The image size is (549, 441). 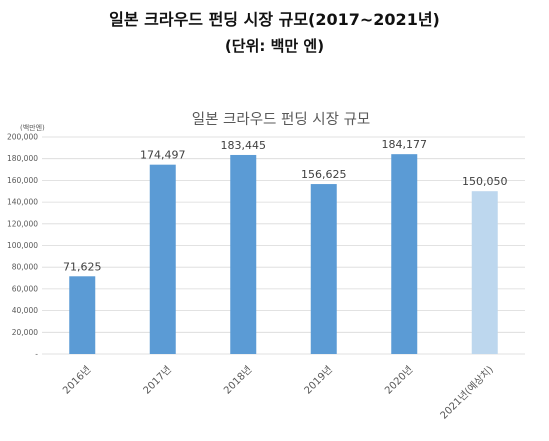 What do you see at coordinates (274, 46) in the screenshot?
I see `page-subtitle-unit: (단위: 백만 엔)` at bounding box center [274, 46].